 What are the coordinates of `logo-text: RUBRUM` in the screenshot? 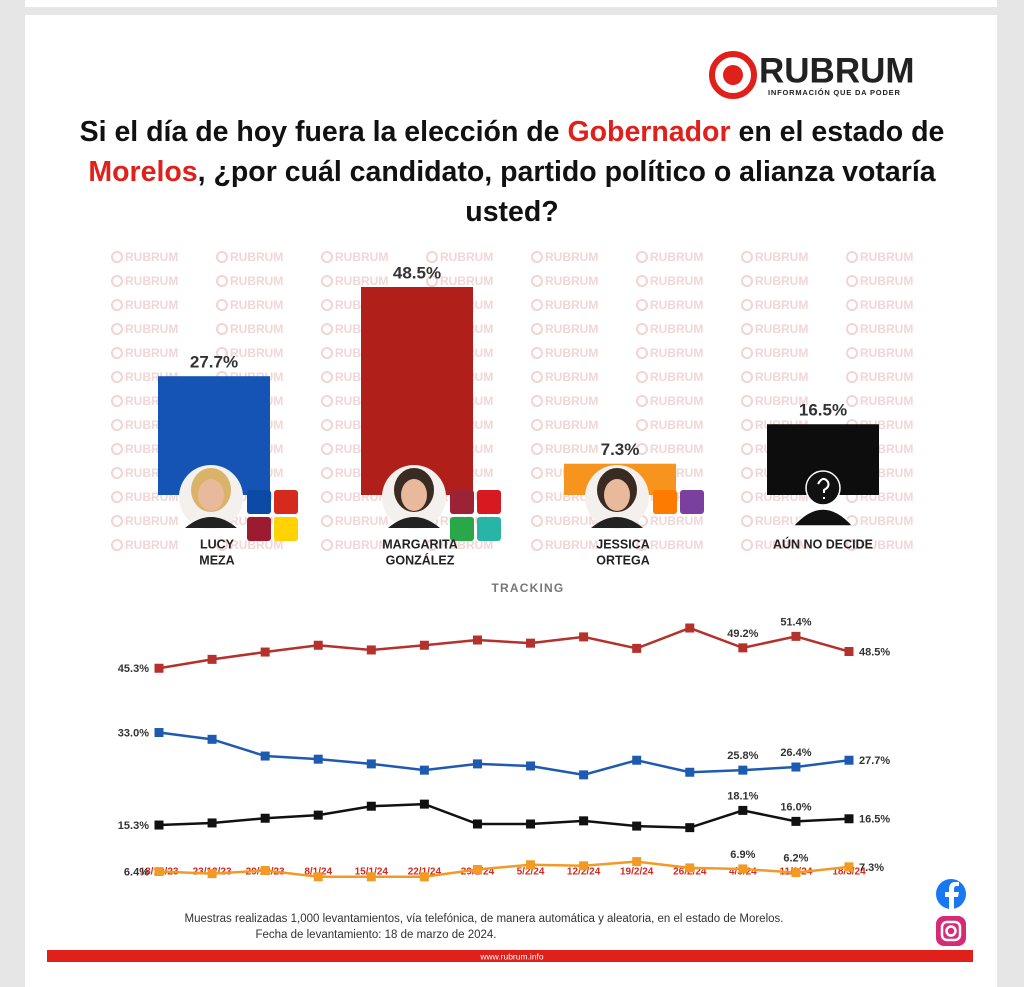 It's located at (837, 70).